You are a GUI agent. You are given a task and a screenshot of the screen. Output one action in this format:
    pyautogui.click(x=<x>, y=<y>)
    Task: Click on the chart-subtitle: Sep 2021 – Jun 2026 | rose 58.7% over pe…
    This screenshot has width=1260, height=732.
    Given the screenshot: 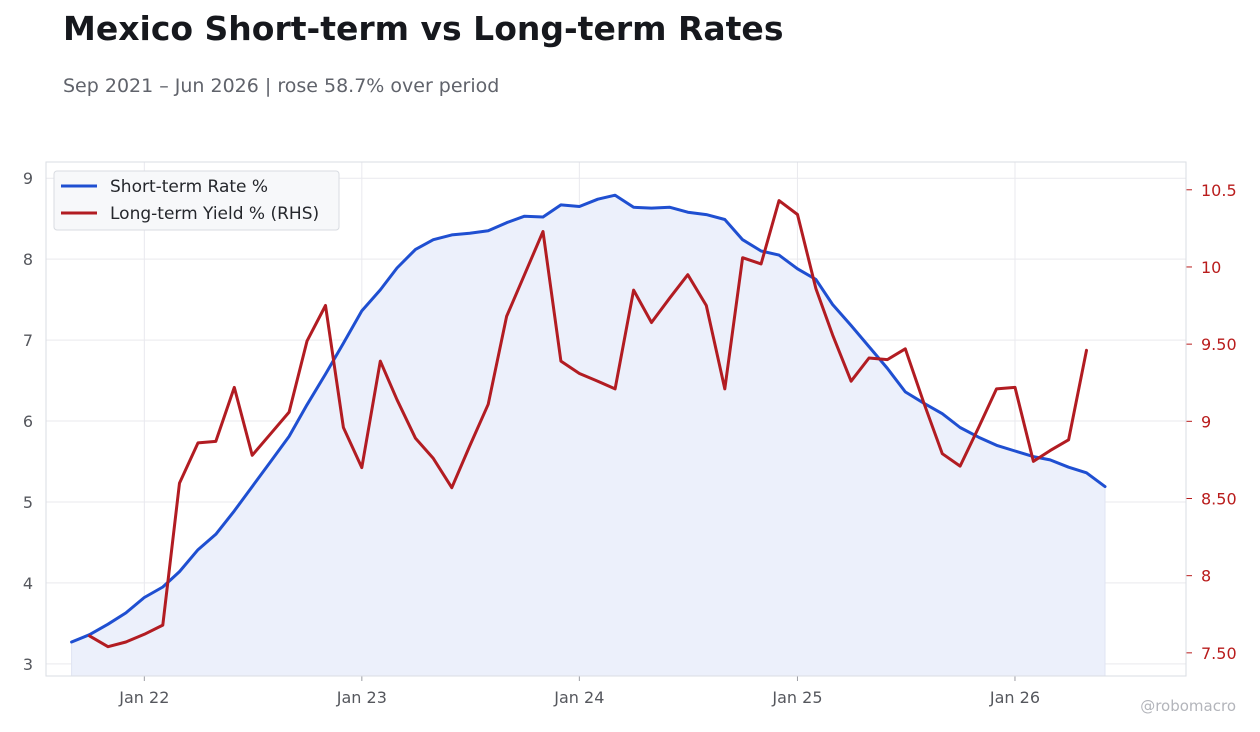 What is the action you would take?
    pyautogui.click(x=281, y=86)
    